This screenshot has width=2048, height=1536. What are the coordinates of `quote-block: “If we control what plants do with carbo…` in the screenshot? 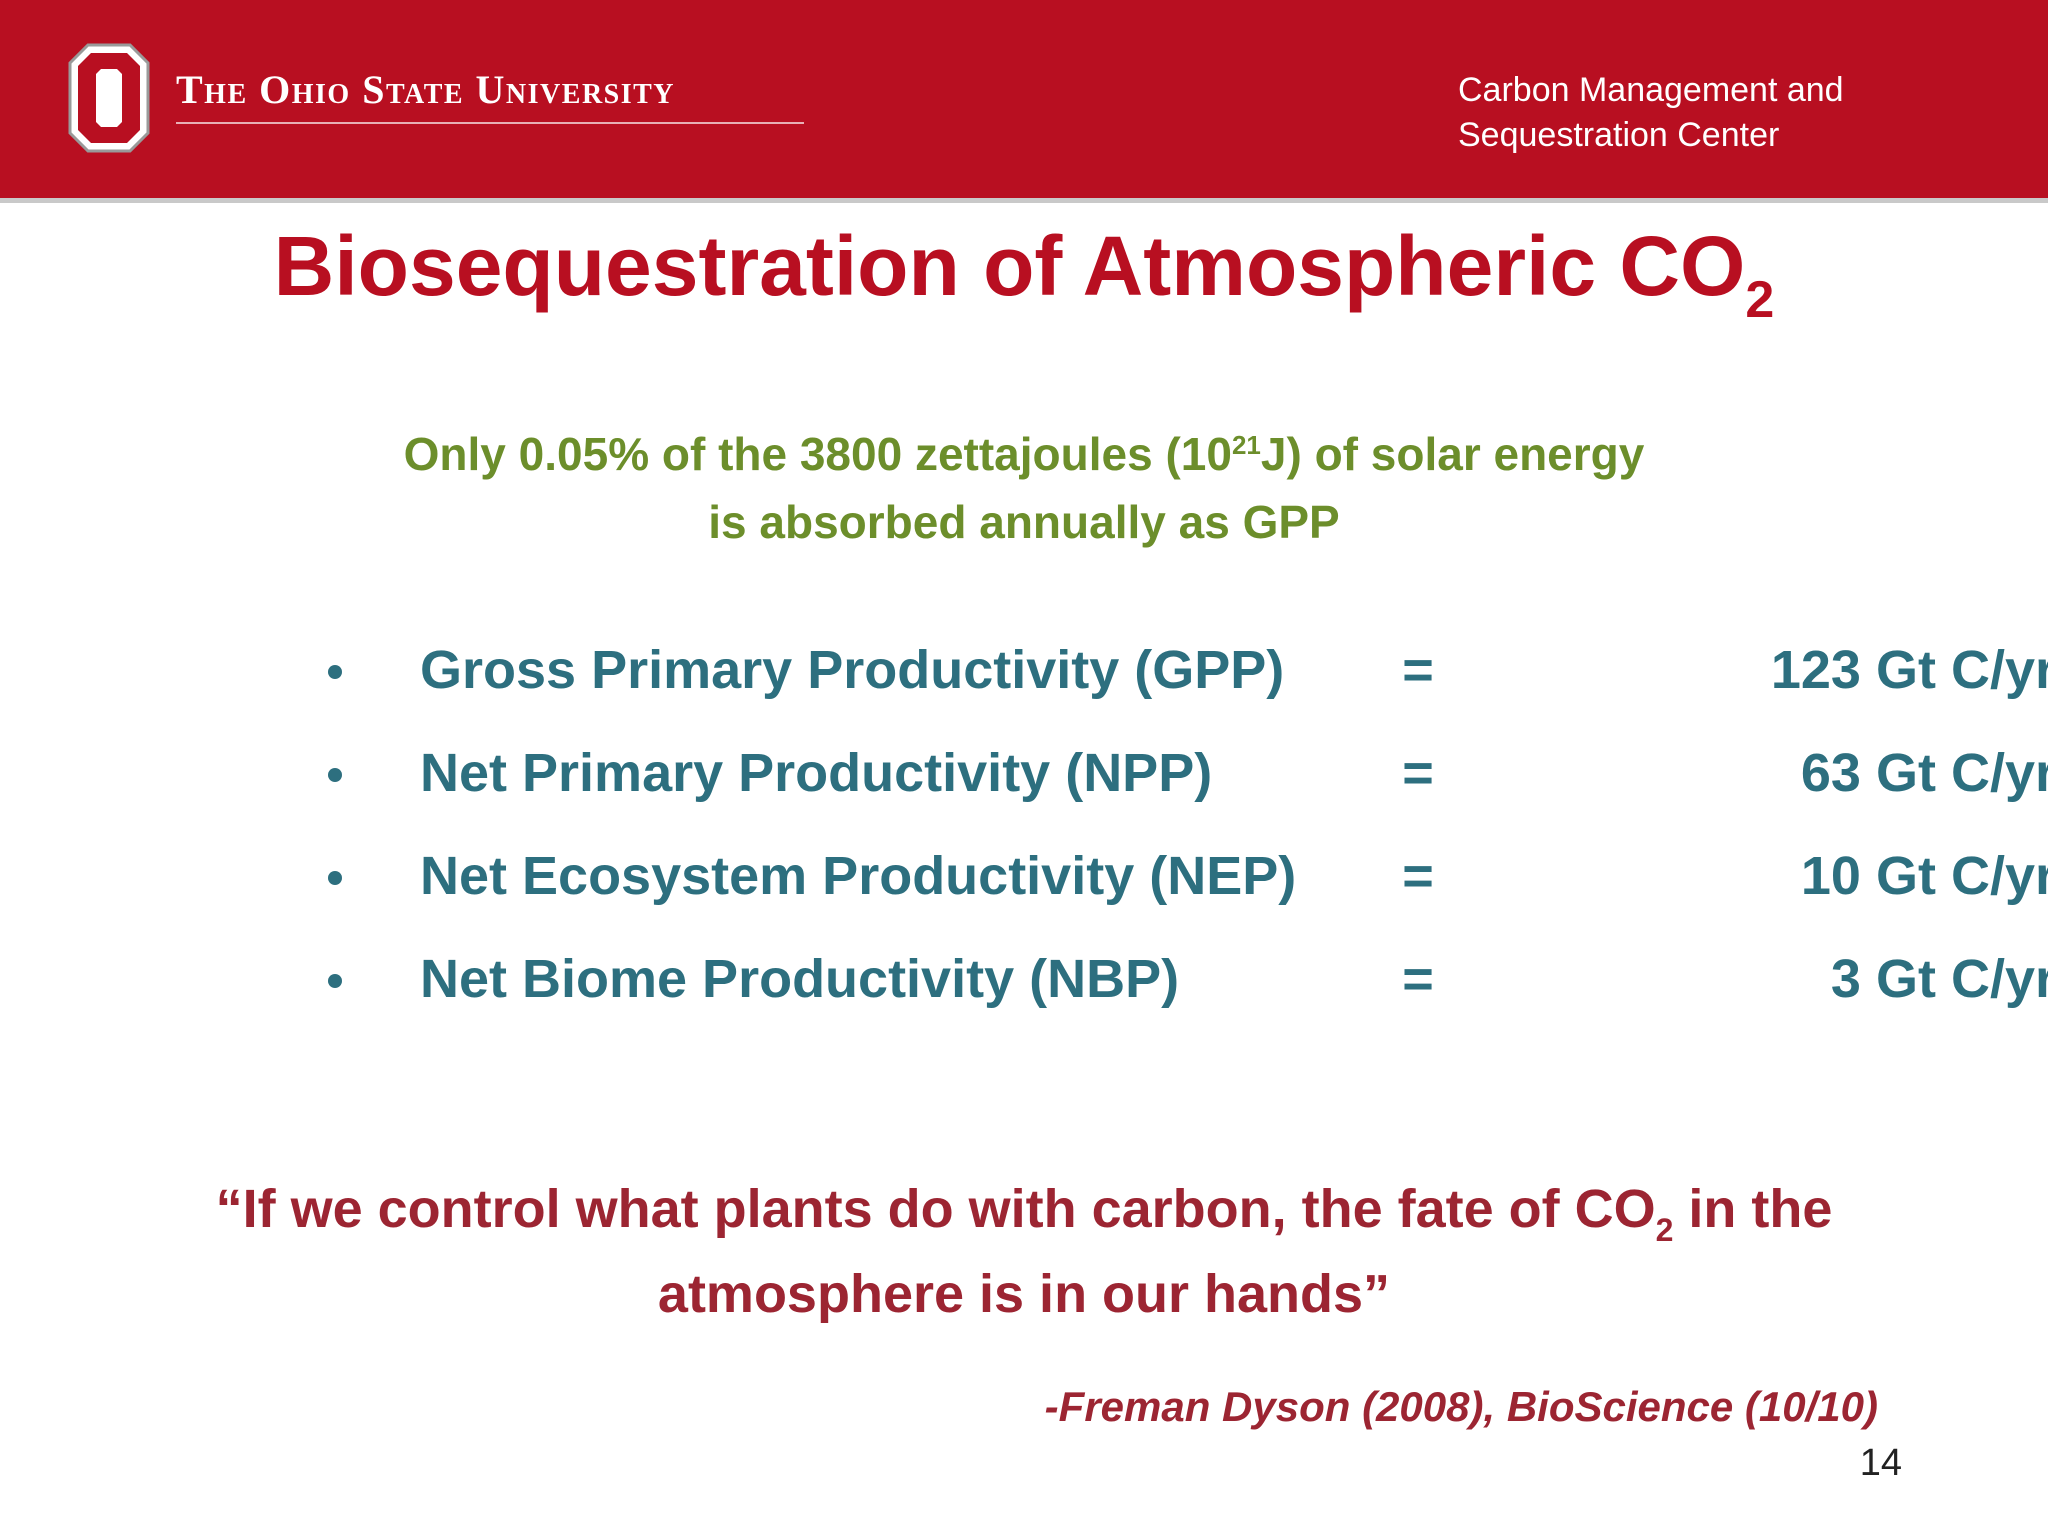 It's located at (1024, 1251).